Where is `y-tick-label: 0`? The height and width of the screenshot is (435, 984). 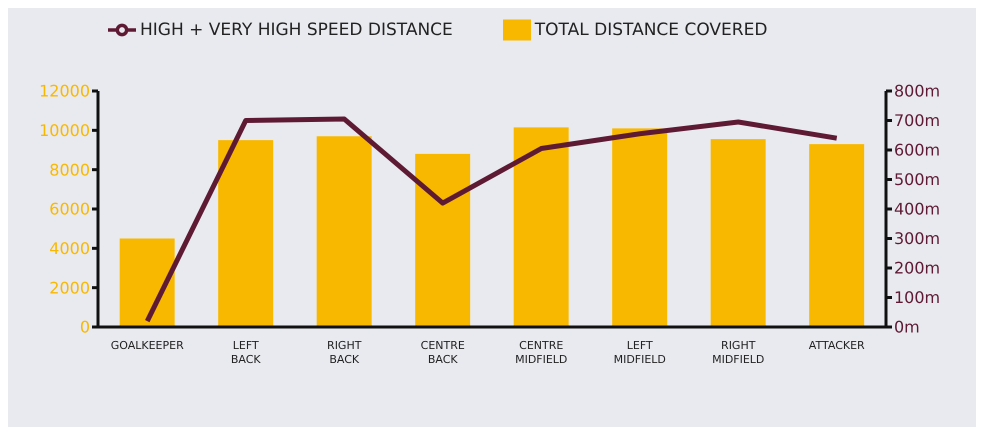
y-tick-label: 0 is located at coordinates (85, 327).